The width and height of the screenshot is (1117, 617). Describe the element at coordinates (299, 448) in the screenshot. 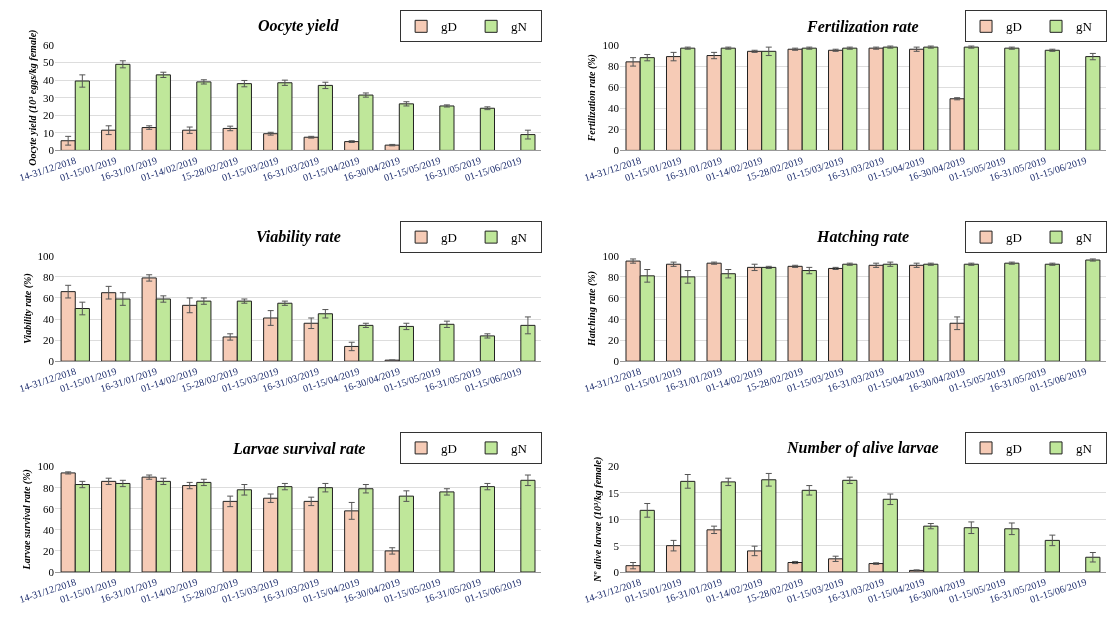

I see `chart-title: Larvae survival rate` at that location.